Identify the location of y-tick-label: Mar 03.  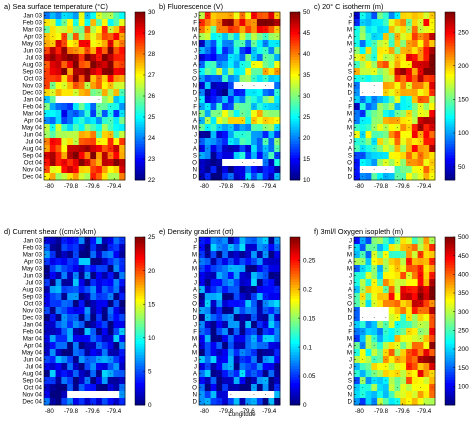
(33, 255).